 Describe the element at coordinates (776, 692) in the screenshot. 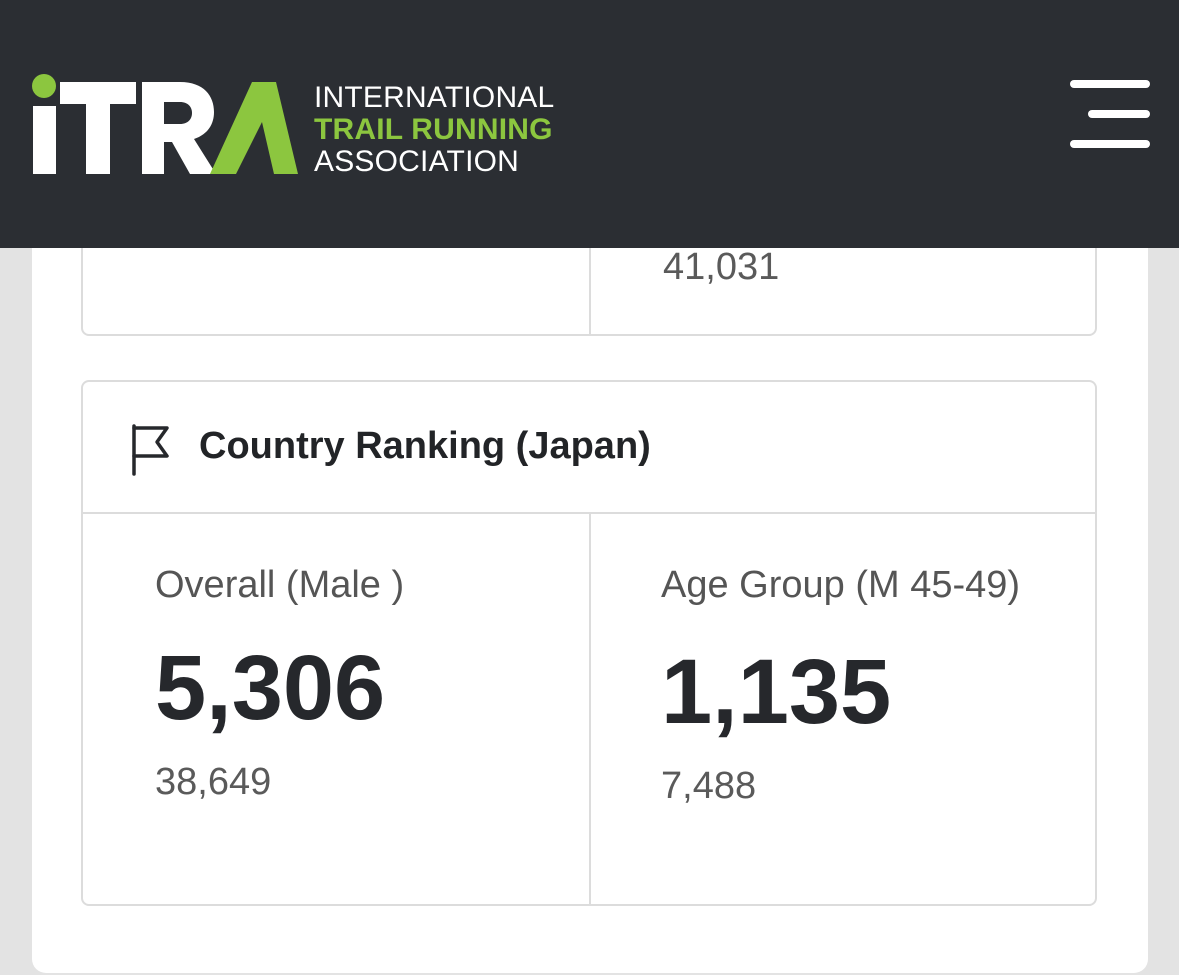

I see `age-group-rank: 1,135` at that location.